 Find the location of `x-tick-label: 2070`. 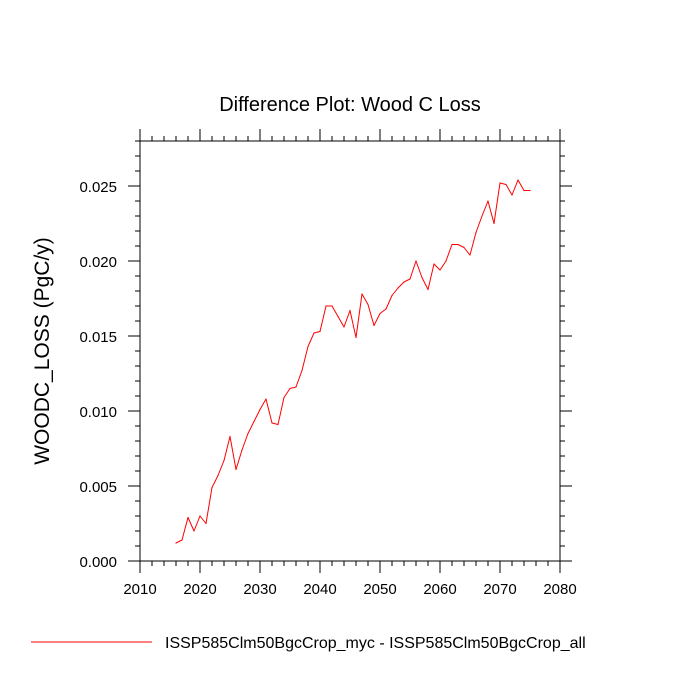

x-tick-label: 2070 is located at coordinates (499, 589).